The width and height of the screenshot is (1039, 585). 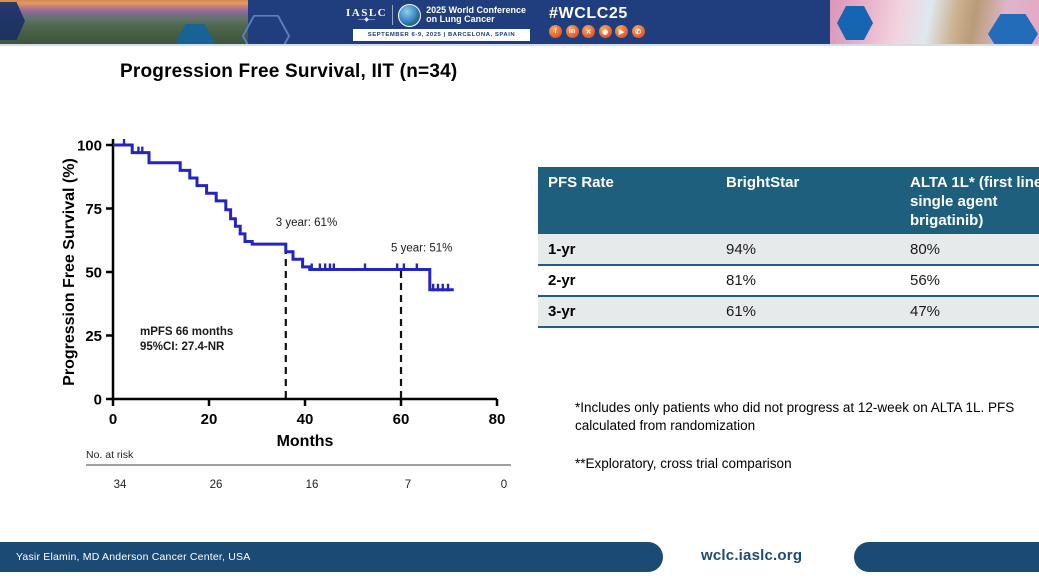 I want to click on row-label-3yr: 3-yr, so click(x=562, y=312).